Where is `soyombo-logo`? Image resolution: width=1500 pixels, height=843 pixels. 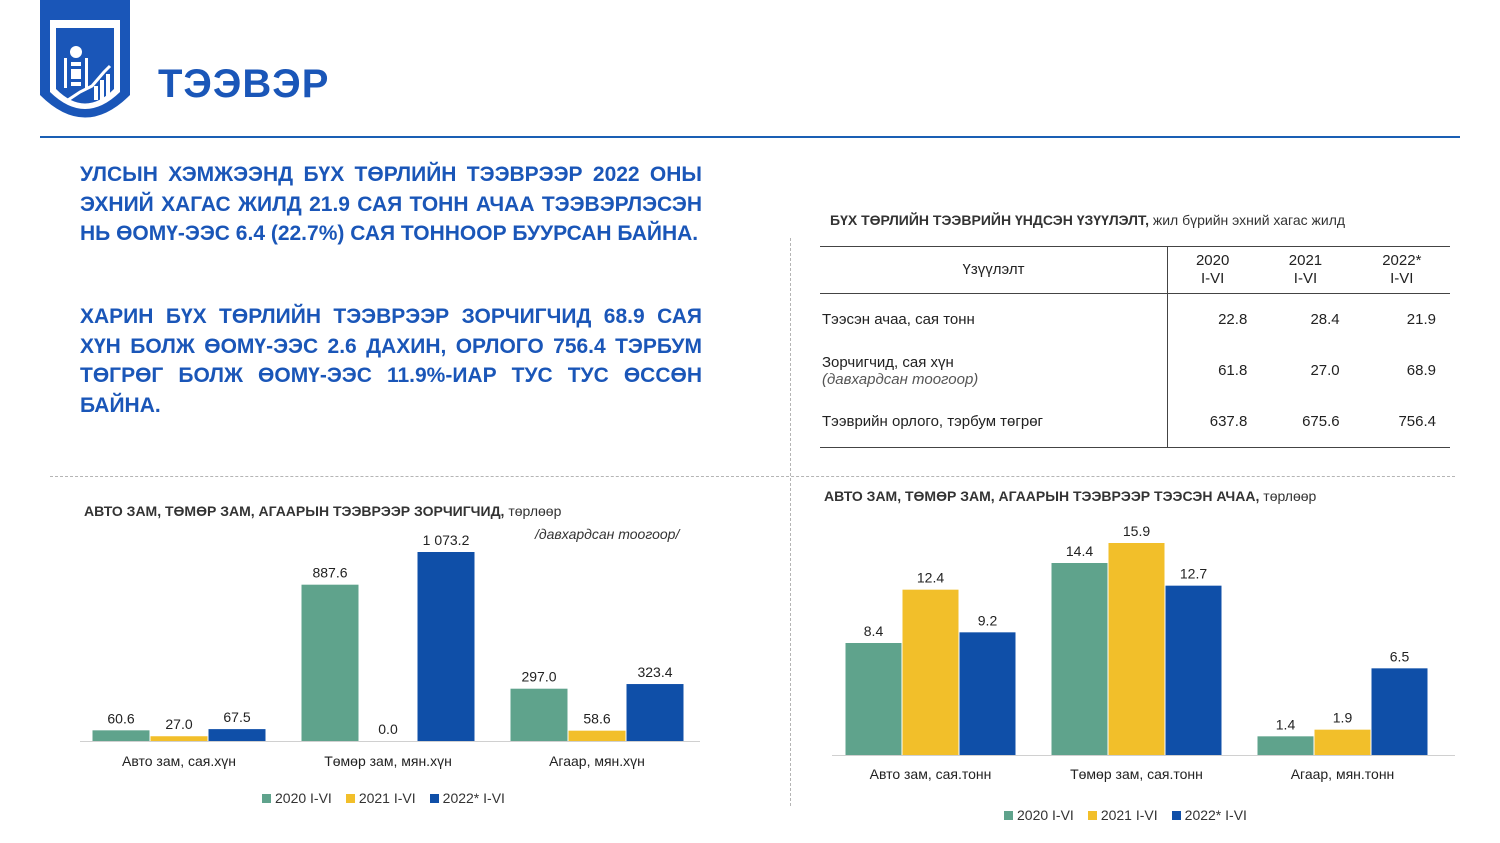
soyombo-logo is located at coordinates (85, 59).